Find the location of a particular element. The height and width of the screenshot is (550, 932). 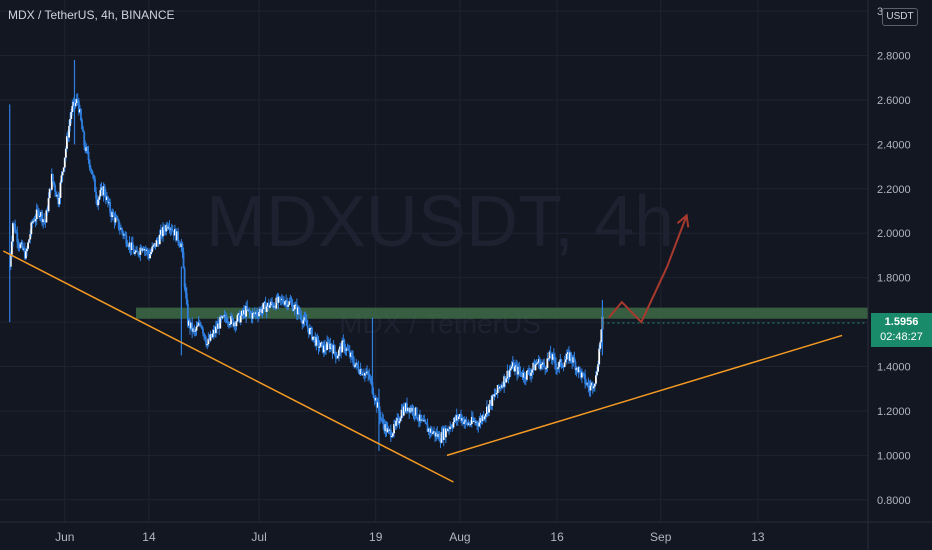

x-tick-label: Jun is located at coordinates (64, 537).